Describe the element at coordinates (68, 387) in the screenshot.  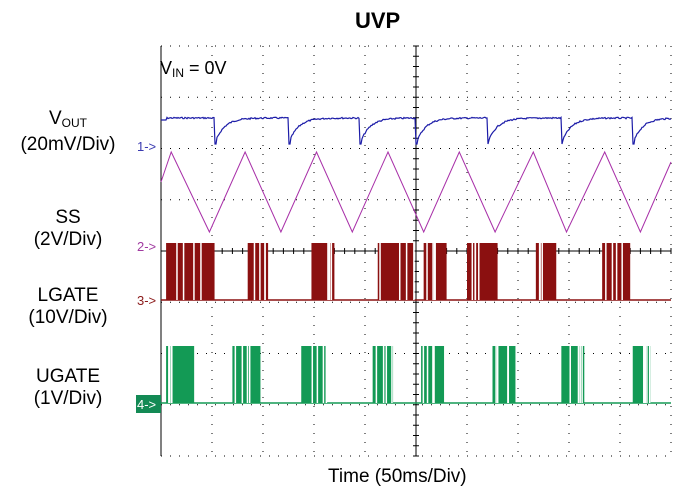
I see `ugate-label: UGATE (1V/Div)` at that location.